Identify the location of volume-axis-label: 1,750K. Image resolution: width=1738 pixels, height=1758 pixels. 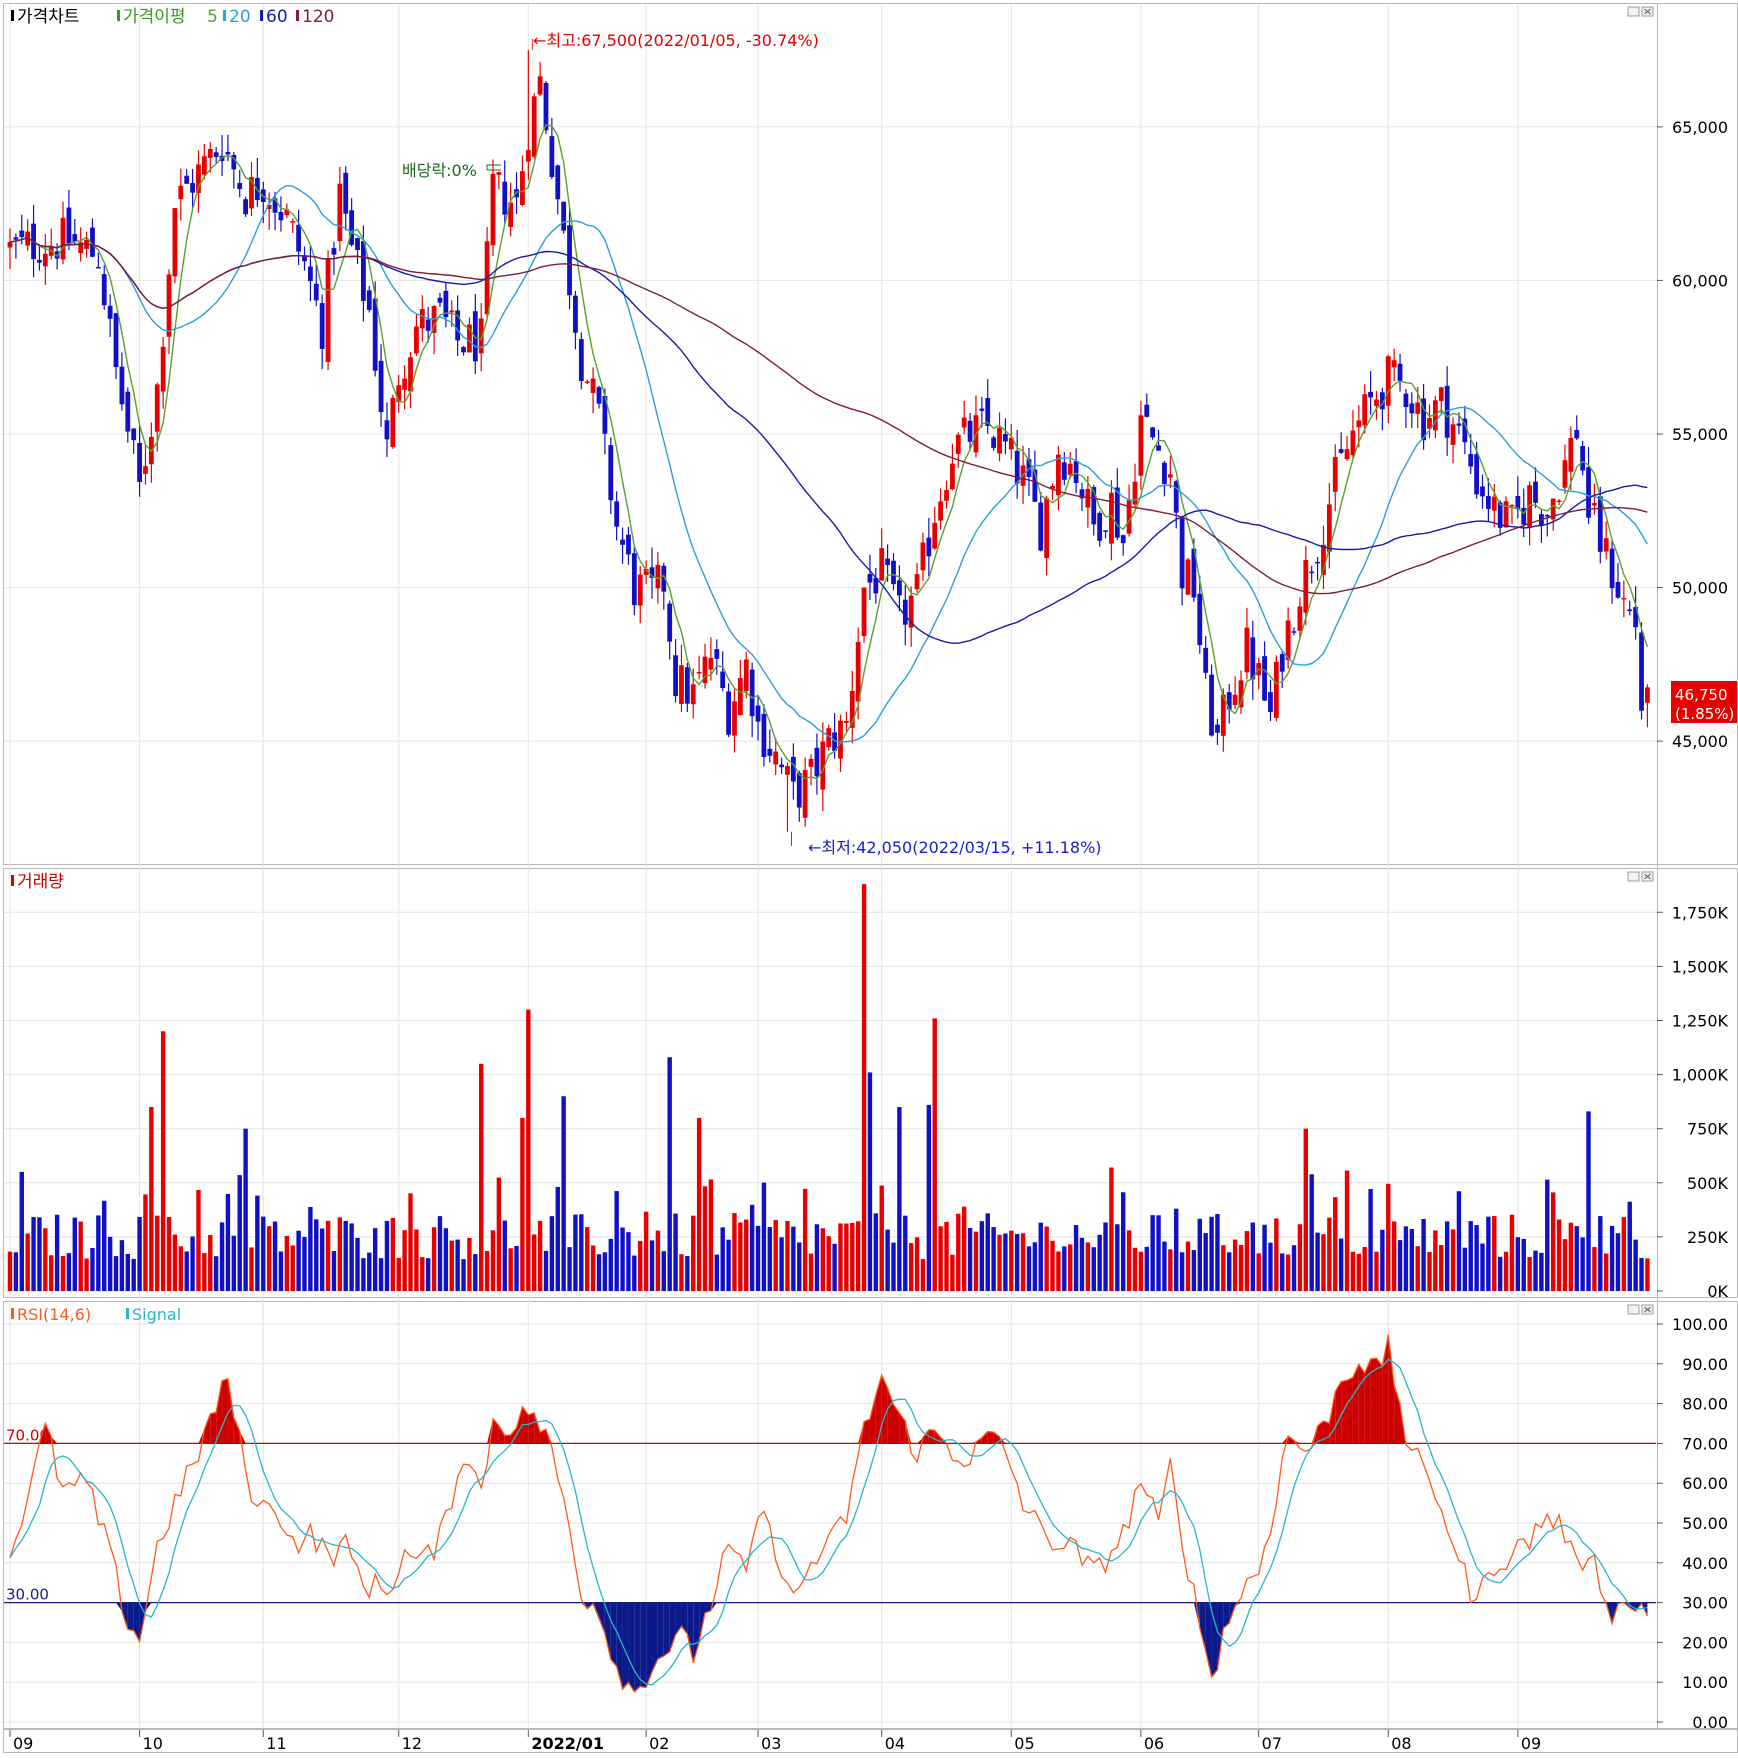
(1700, 912).